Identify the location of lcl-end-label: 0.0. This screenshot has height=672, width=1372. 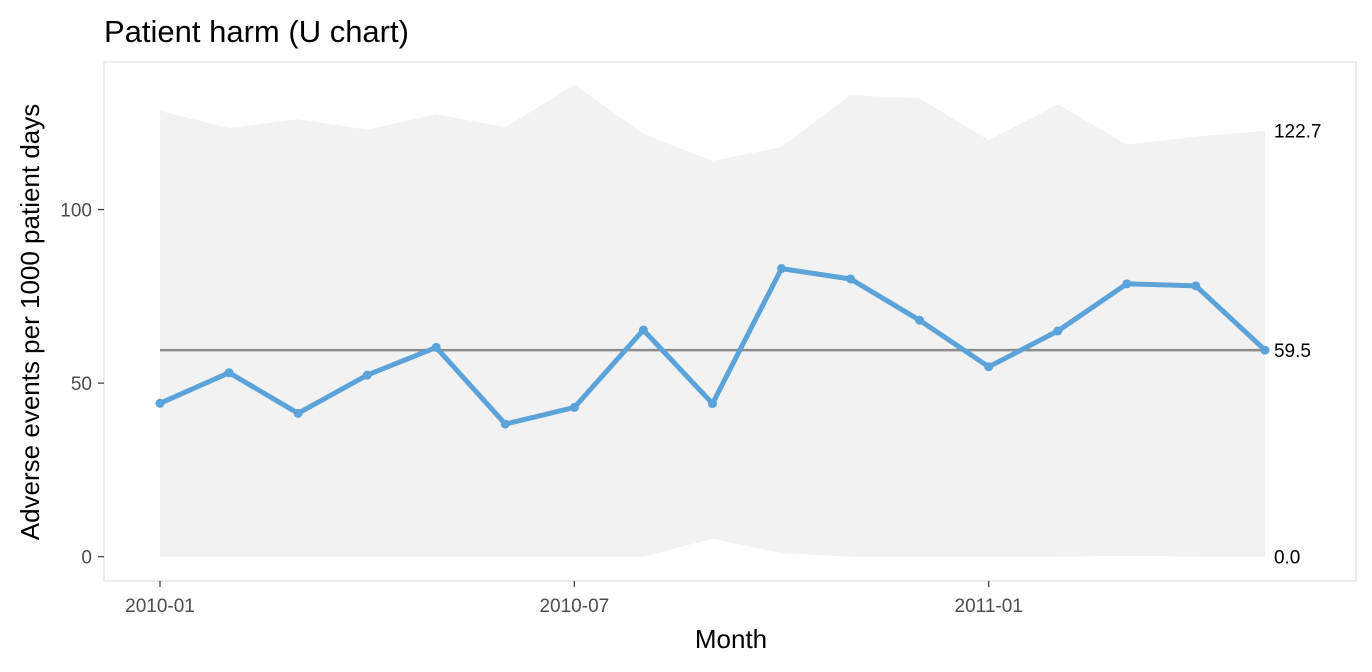
(1287, 558).